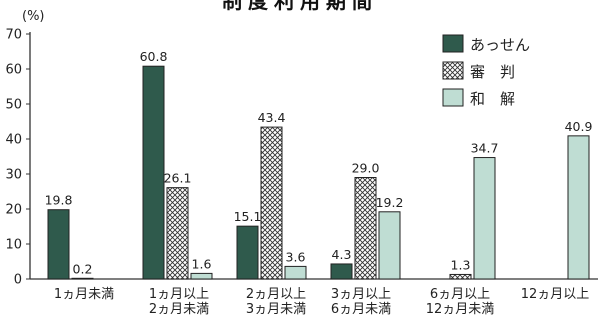 The image size is (601, 321). I want to click on category-label: 12ヵ月未満, so click(460, 309).